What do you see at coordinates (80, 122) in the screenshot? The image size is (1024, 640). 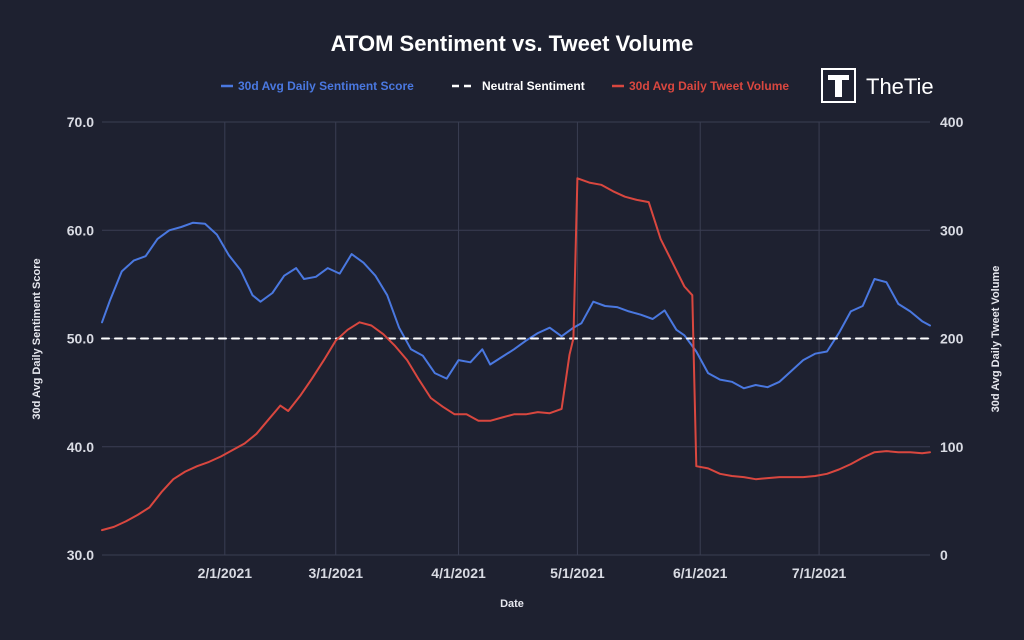 I see `y-left-tick-label: 70.0` at bounding box center [80, 122].